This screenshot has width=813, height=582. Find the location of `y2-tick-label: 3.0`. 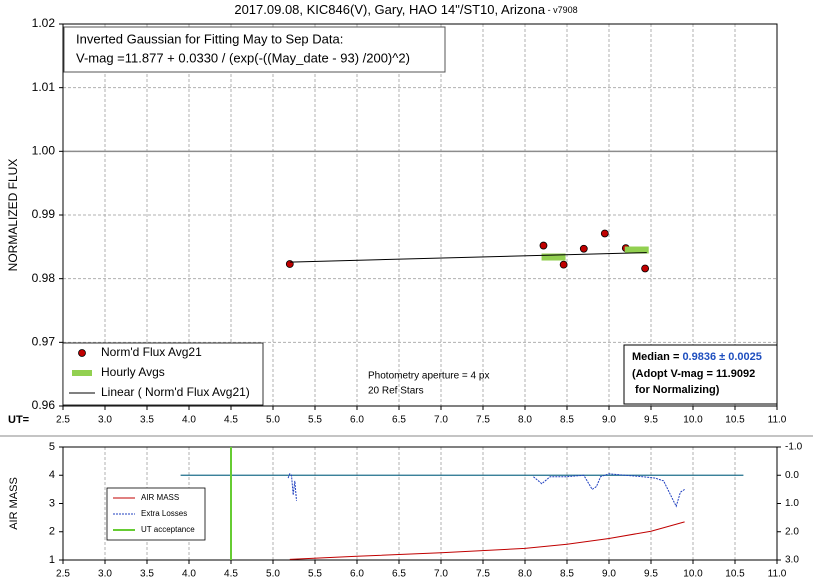

y2-tick-label: 3.0 is located at coordinates (792, 560).